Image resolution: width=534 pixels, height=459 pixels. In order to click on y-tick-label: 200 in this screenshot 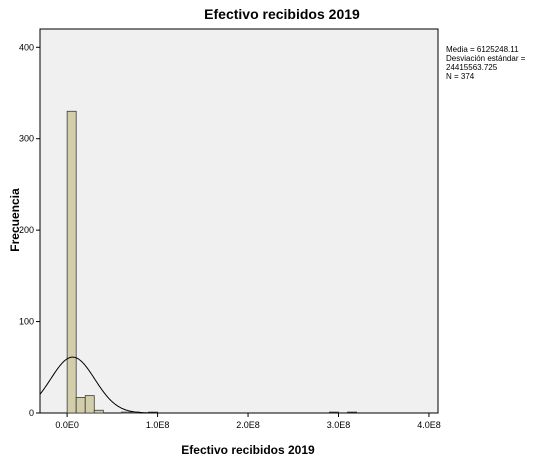, I will do `click(26, 230)`.